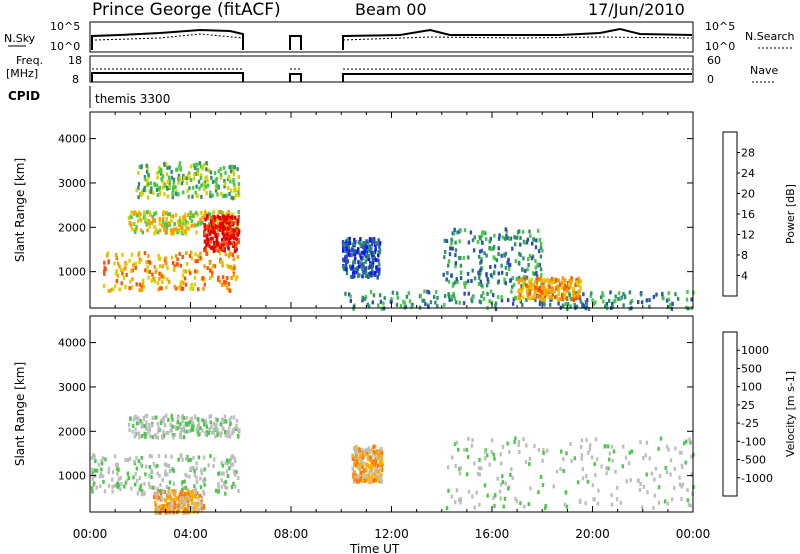 The image size is (800, 554). What do you see at coordinates (391, 77) in the screenshot?
I see `freq-trace` at bounding box center [391, 77].